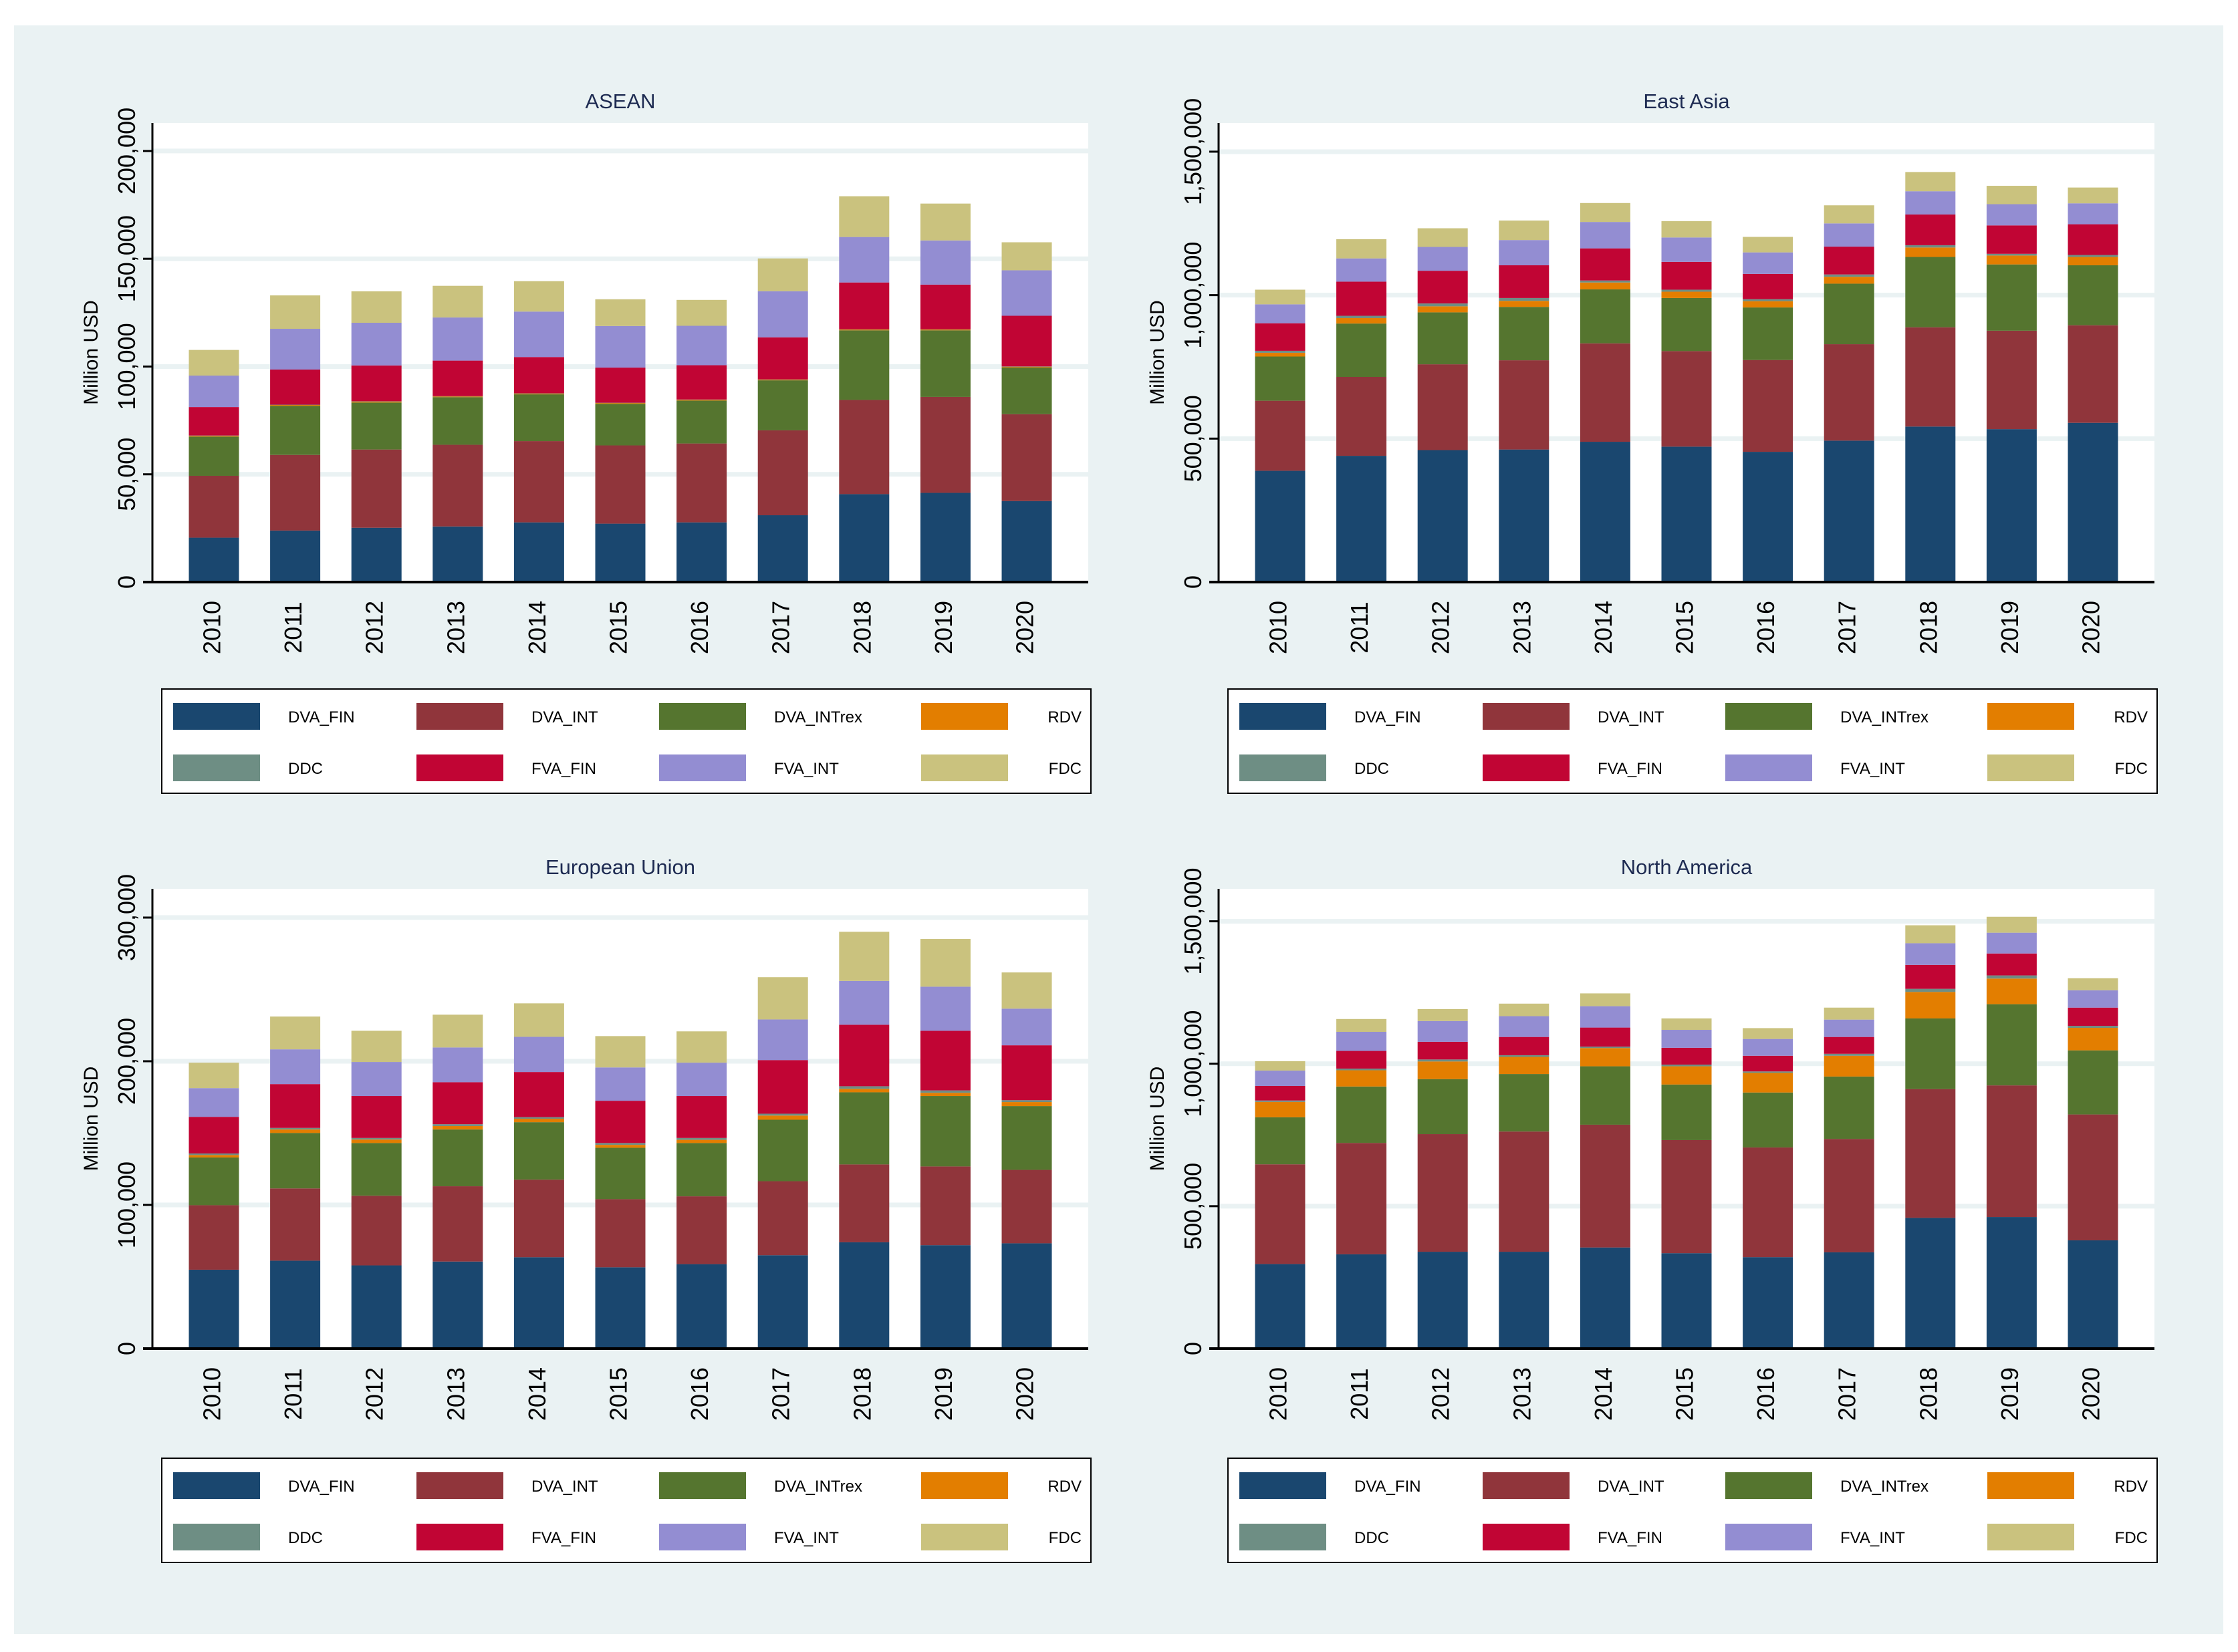 This screenshot has width=2238, height=1652. What do you see at coordinates (1931, 935) in the screenshot?
I see `bar-segment-fdc-2018` at bounding box center [1931, 935].